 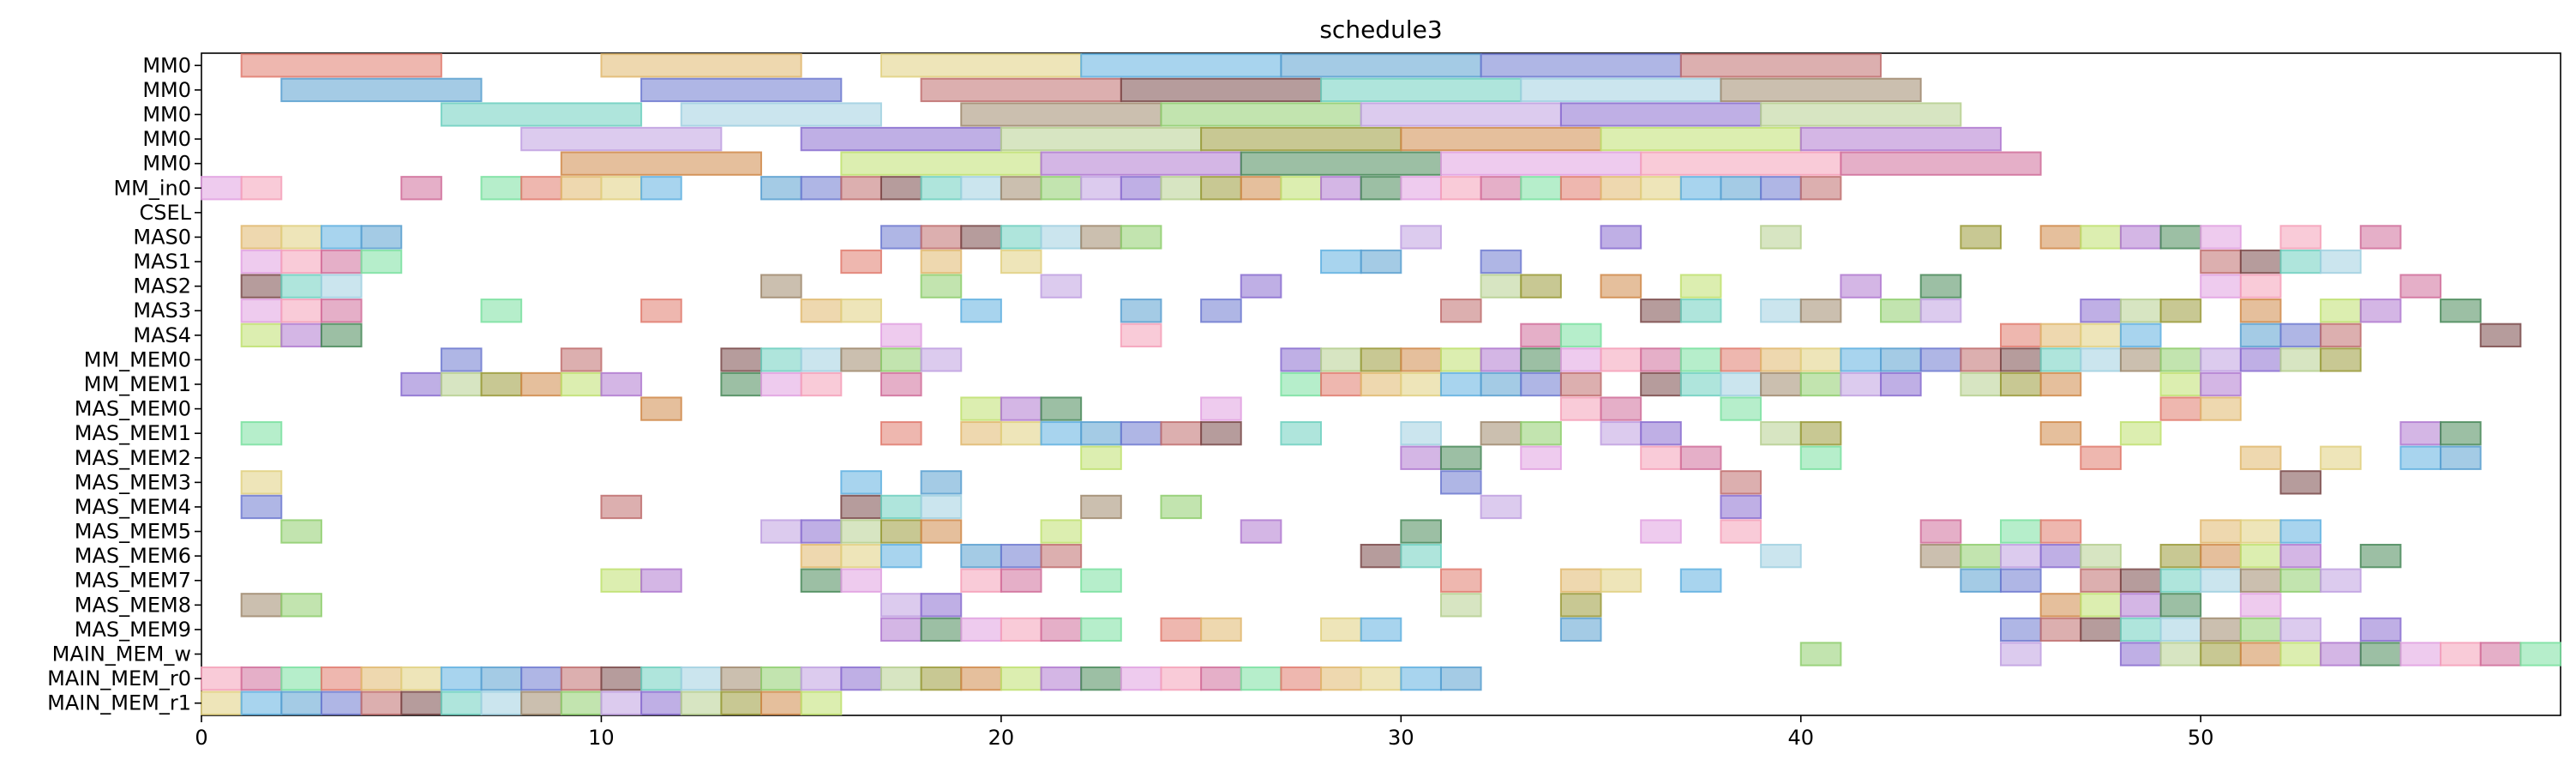 I want to click on y-tick-label: MAS_MEM2, so click(x=133, y=458).